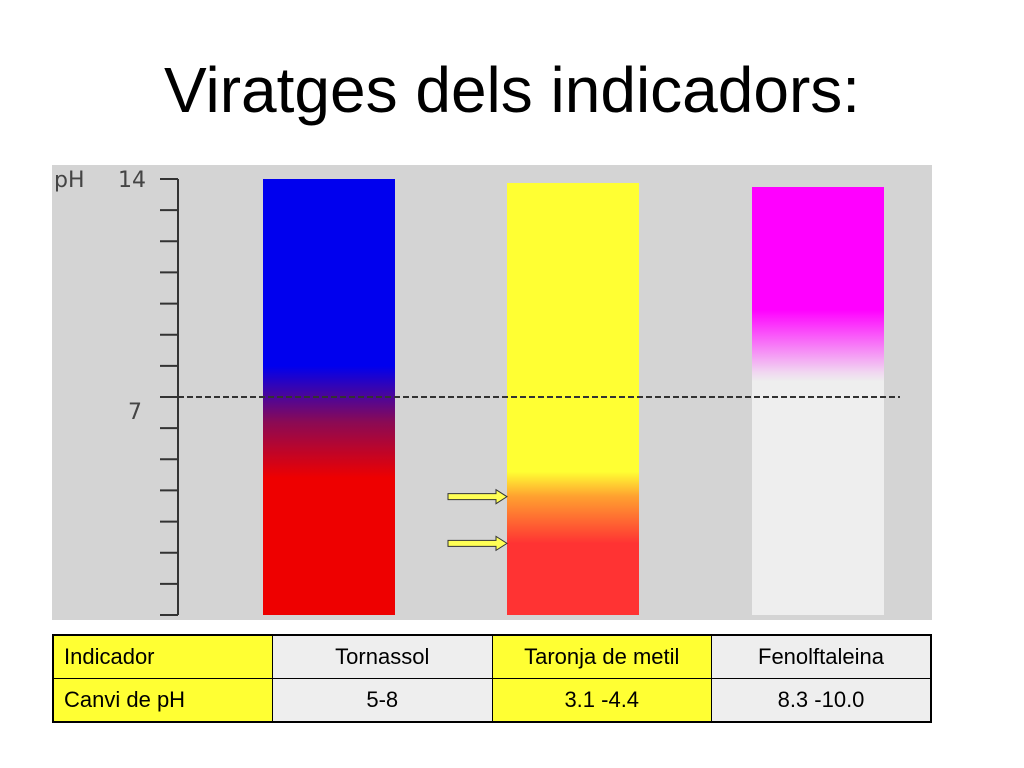 Image resolution: width=1024 pixels, height=768 pixels. I want to click on table-row: Canvi de pH 5-8 3.1 -4.4 8.3 -10.0, so click(492, 700).